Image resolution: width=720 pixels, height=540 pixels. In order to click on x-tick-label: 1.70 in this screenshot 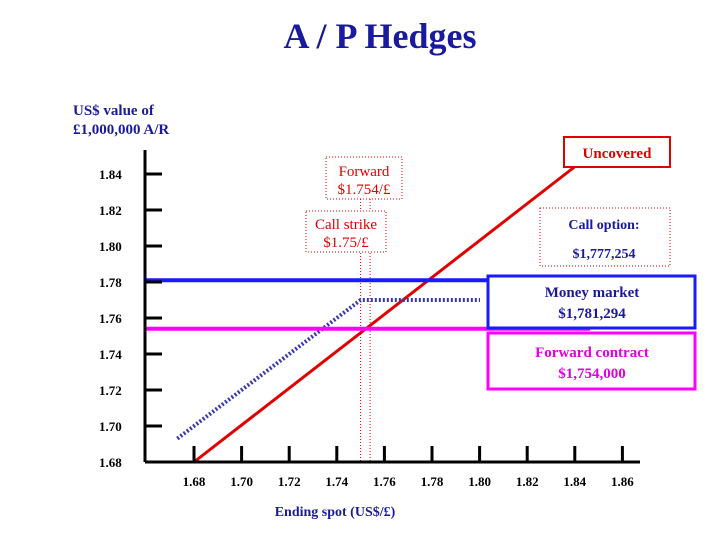, I will do `click(241, 481)`.